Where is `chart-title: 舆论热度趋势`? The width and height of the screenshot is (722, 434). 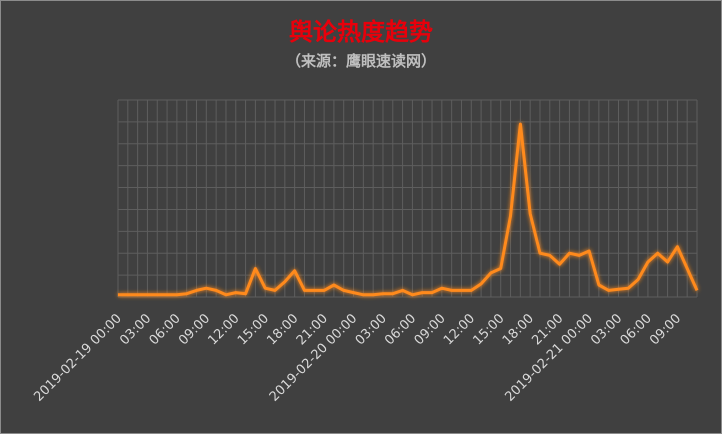
chart-title: 舆论热度趋势 is located at coordinates (361, 31).